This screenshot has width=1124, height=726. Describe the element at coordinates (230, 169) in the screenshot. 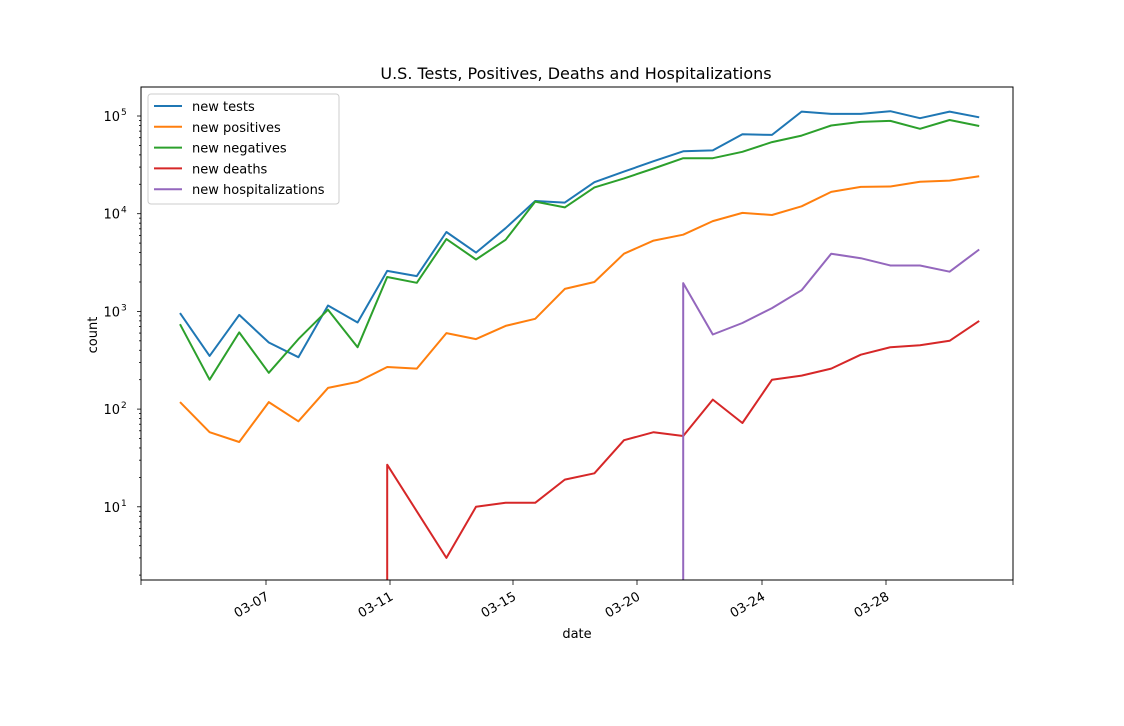

I see `legend-label: new deaths` at that location.